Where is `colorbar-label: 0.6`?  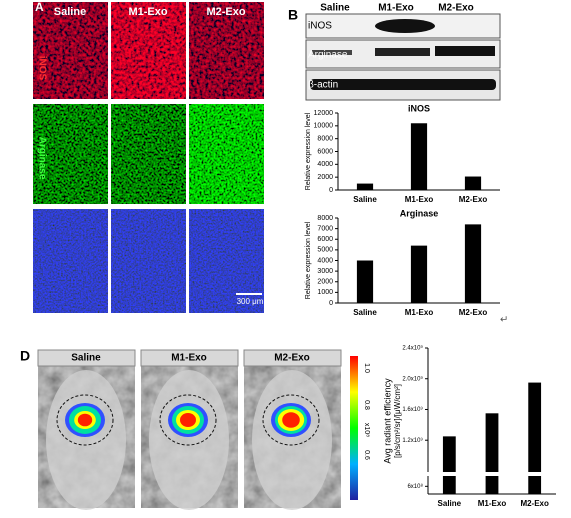
colorbar-label: 0.6 is located at coordinates (366, 455).